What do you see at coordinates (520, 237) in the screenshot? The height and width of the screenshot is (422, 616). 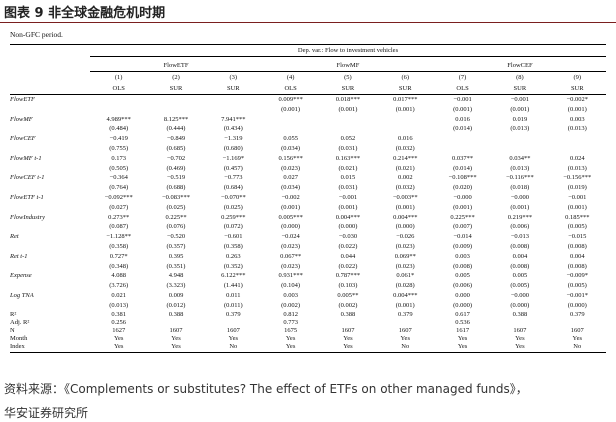 I see `coefficient: −0.013` at bounding box center [520, 237].